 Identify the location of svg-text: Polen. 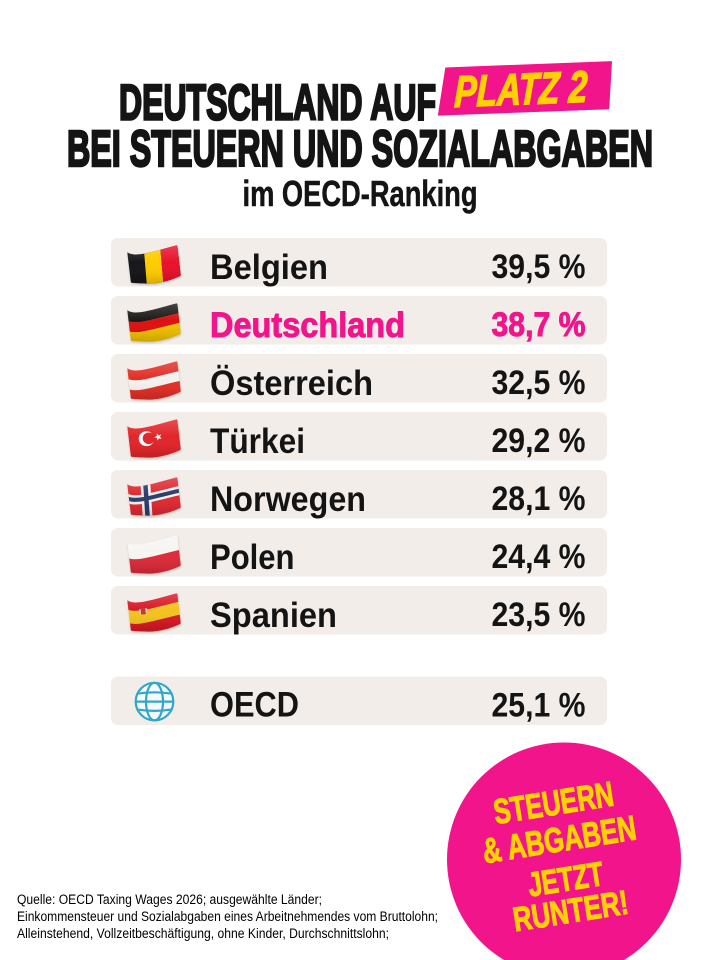
(252, 557).